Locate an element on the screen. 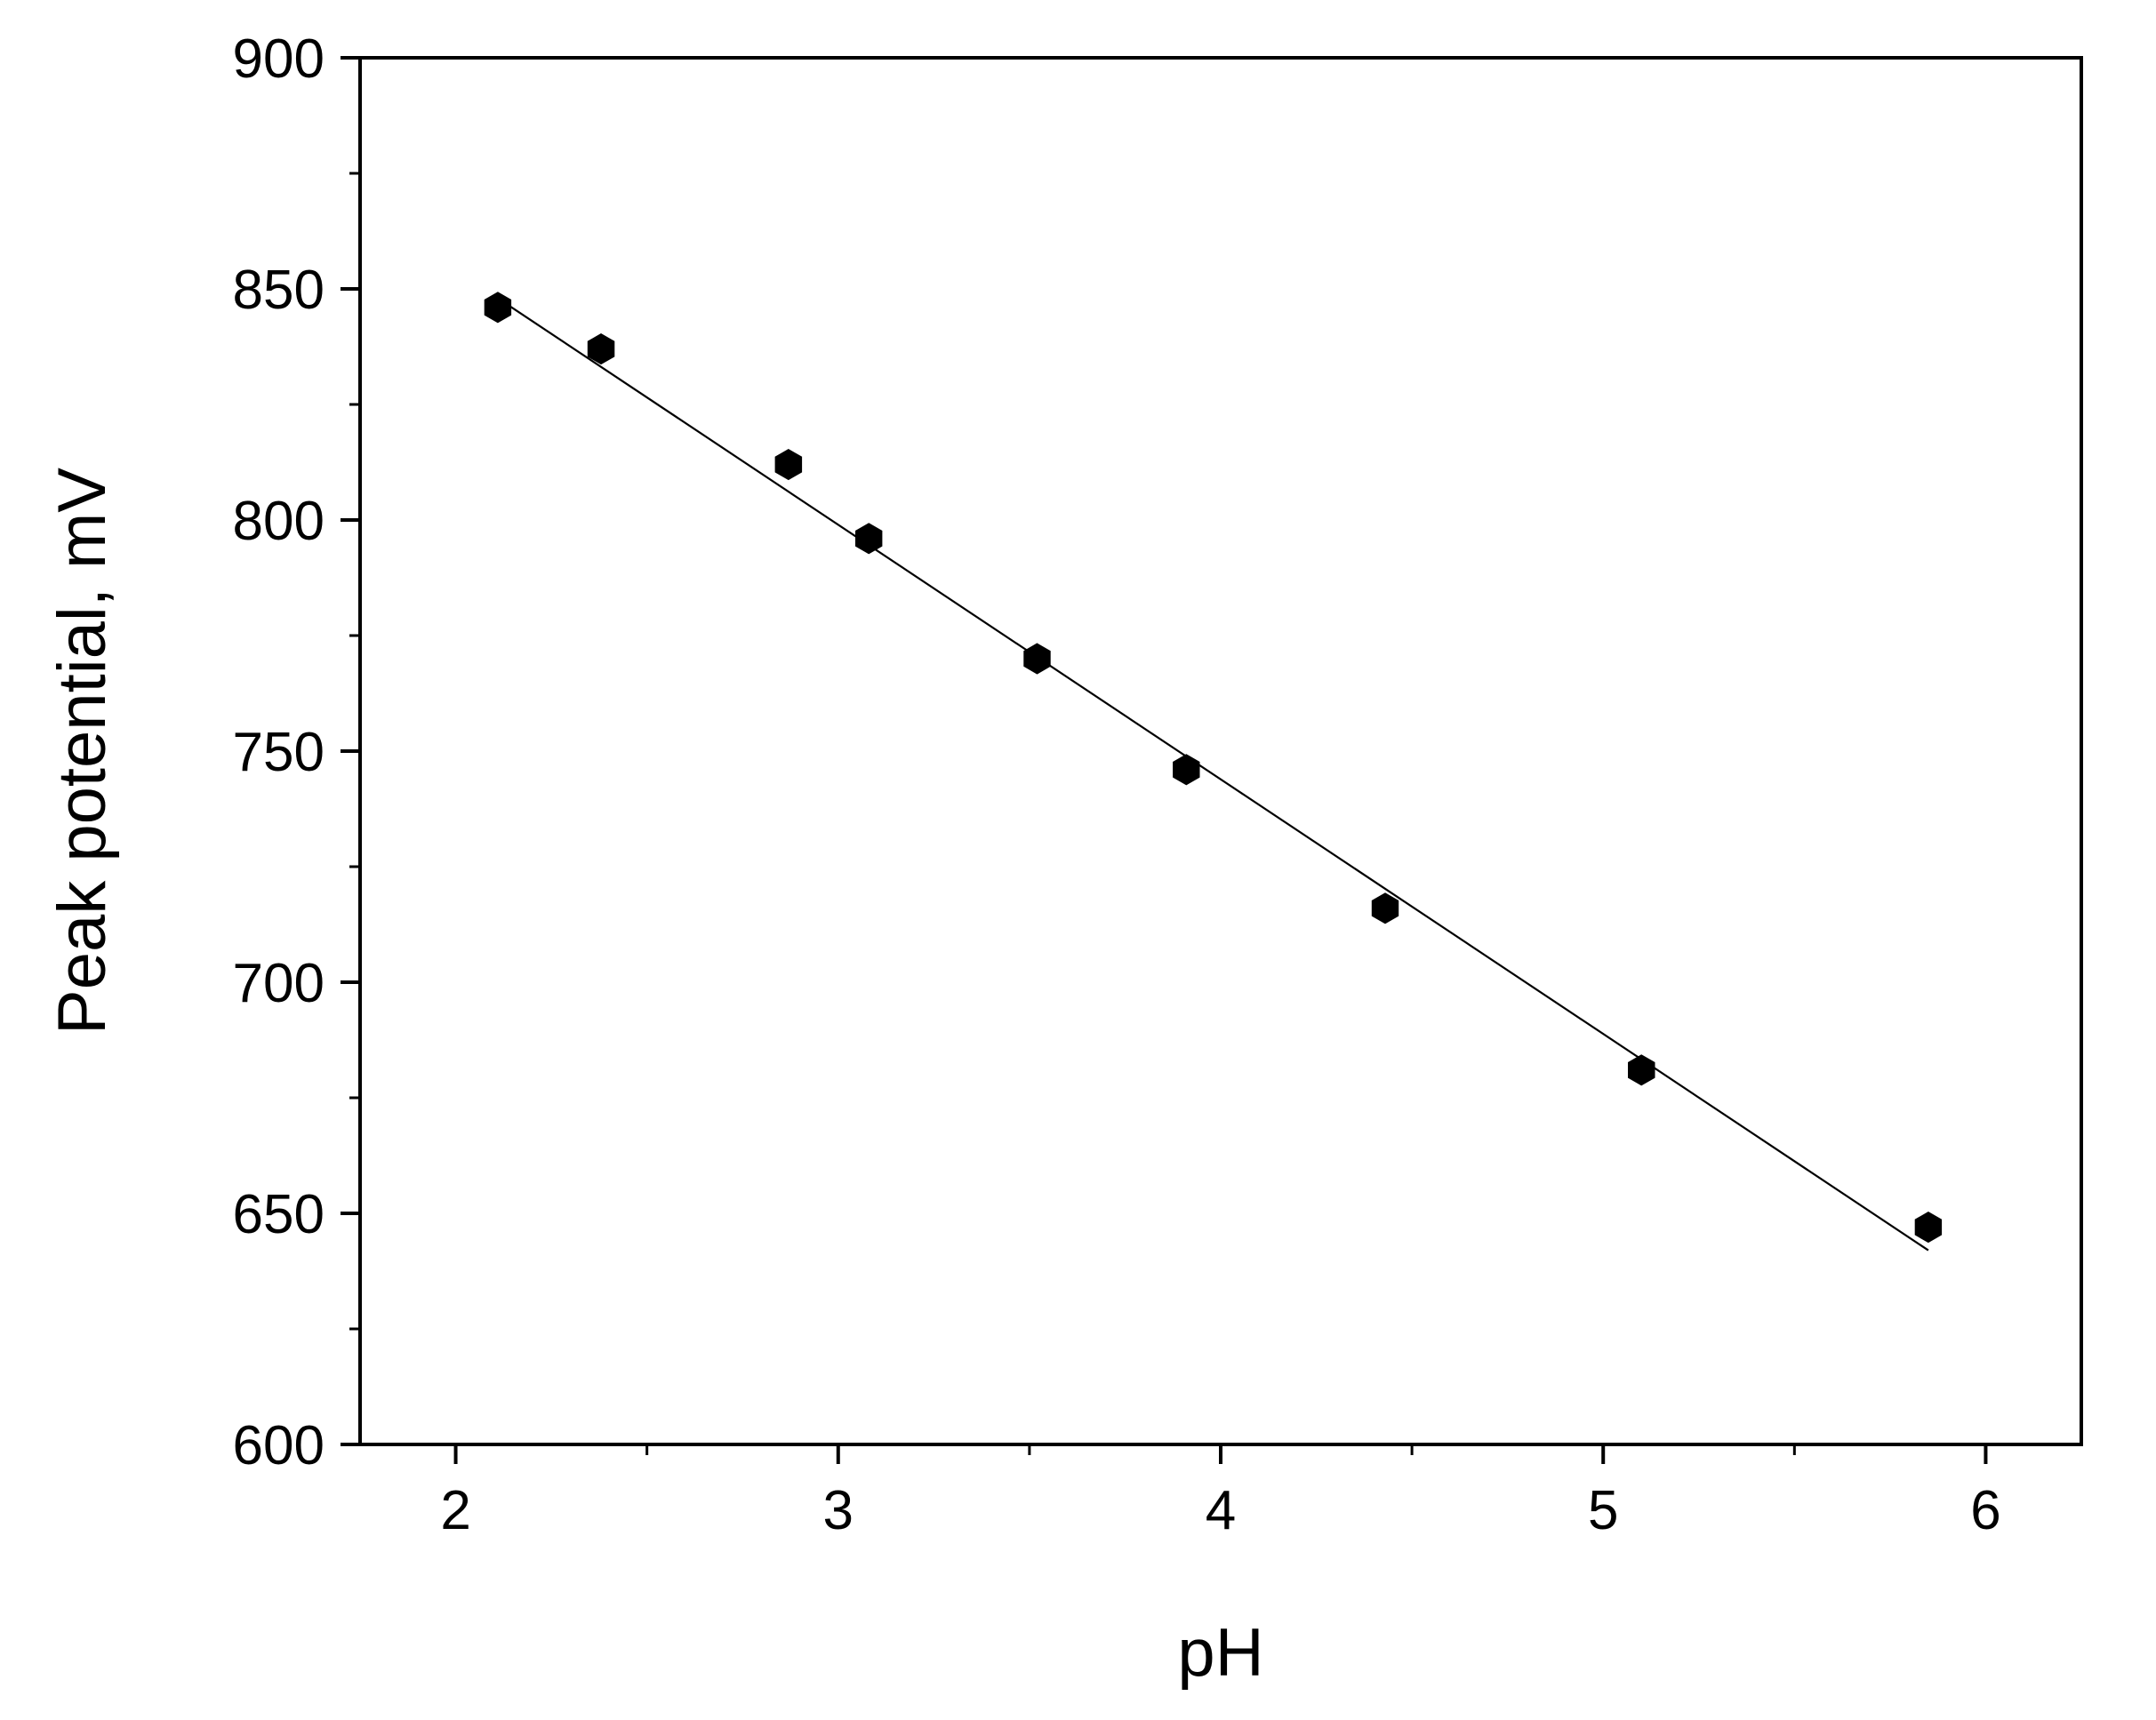 This screenshot has height=1720, width=2156. x-tick-label: 3 is located at coordinates (839, 1510).